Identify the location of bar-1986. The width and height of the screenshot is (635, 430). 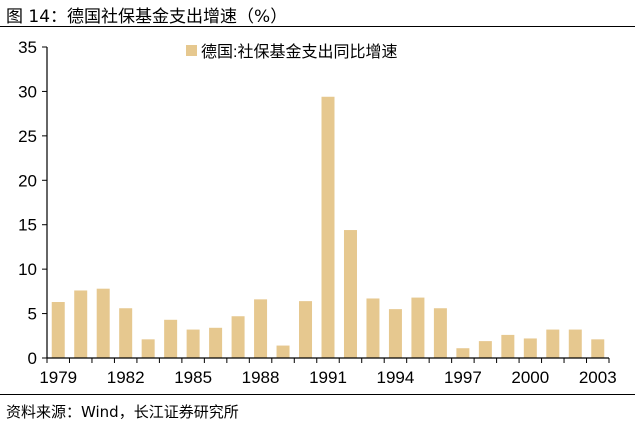
(216, 342).